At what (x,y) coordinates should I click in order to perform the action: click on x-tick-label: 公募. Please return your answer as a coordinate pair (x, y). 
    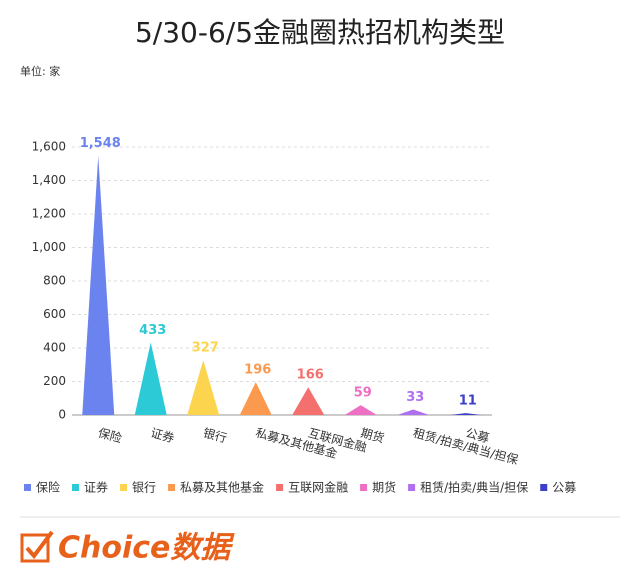
    Looking at the image, I should click on (477, 436).